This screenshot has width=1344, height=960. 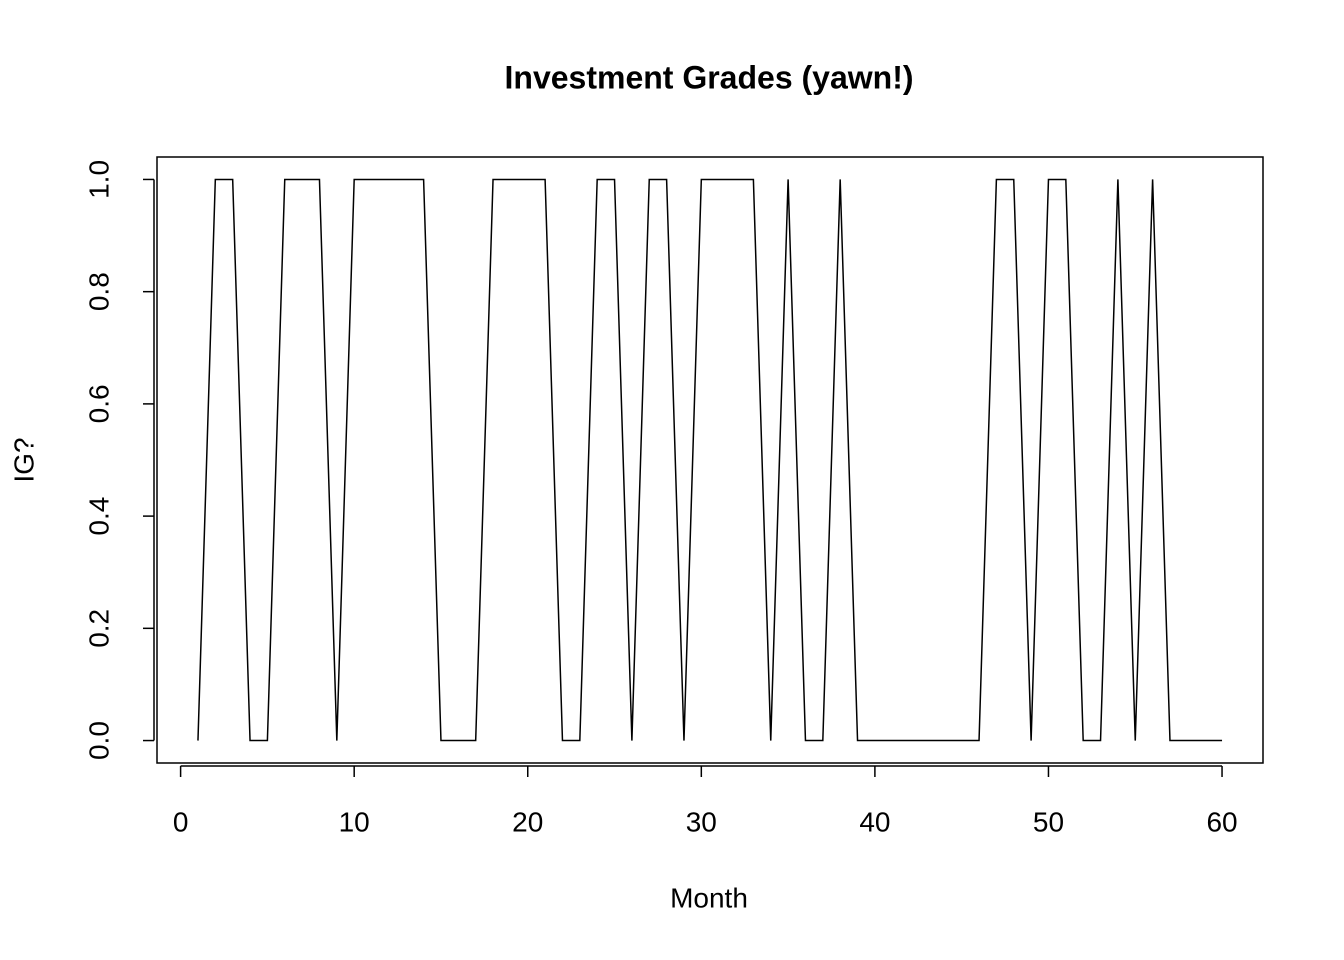 What do you see at coordinates (98, 291) in the screenshot?
I see `y-tick-label: 0.8` at bounding box center [98, 291].